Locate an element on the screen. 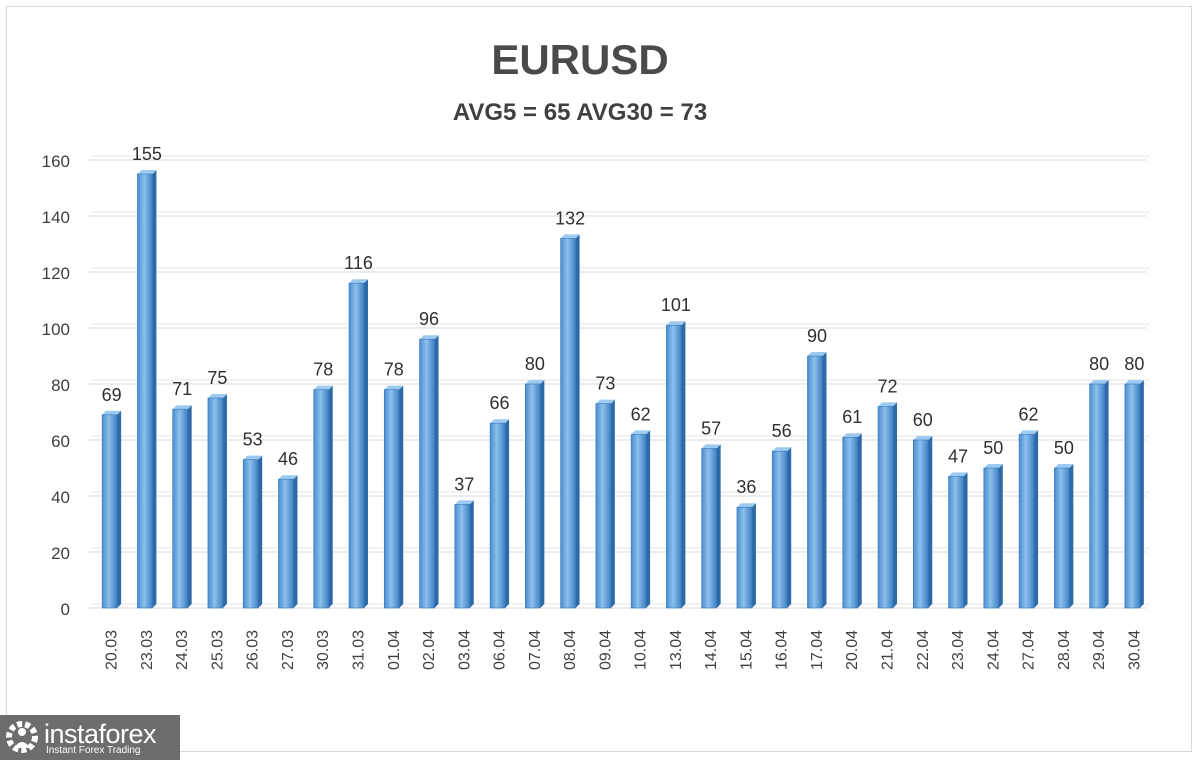 The width and height of the screenshot is (1200, 760). x-tick-label: 29.04 is located at coordinates (1099, 650).